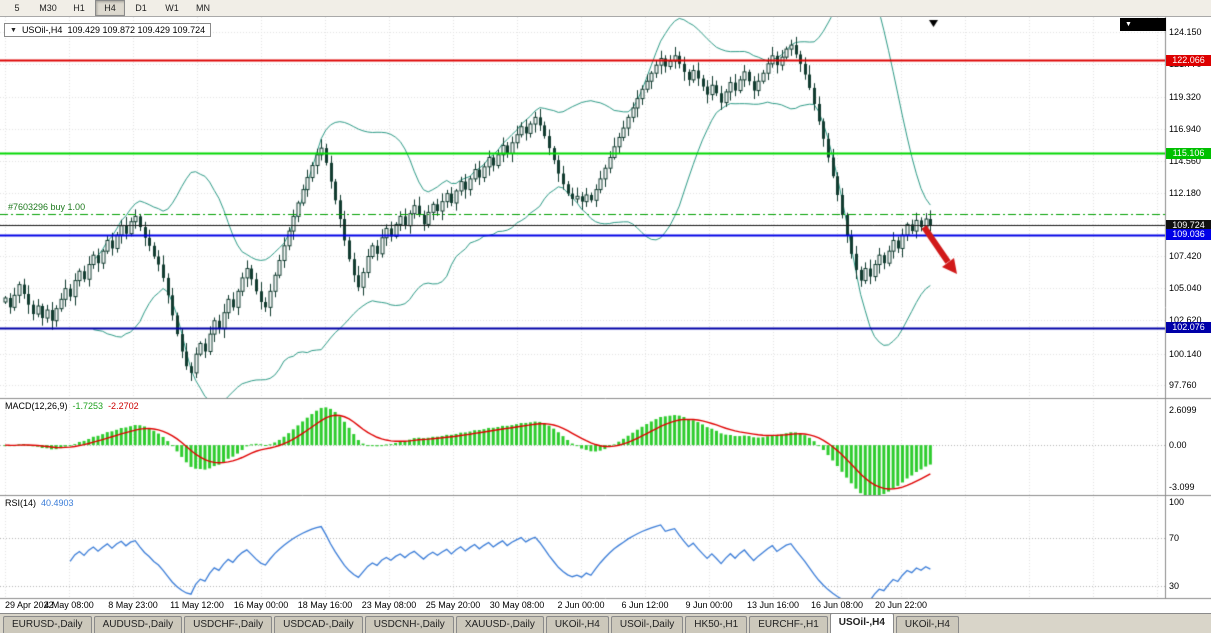 The height and width of the screenshot is (633, 1211). I want to click on price-axis-tick: 97.760, so click(1183, 385).